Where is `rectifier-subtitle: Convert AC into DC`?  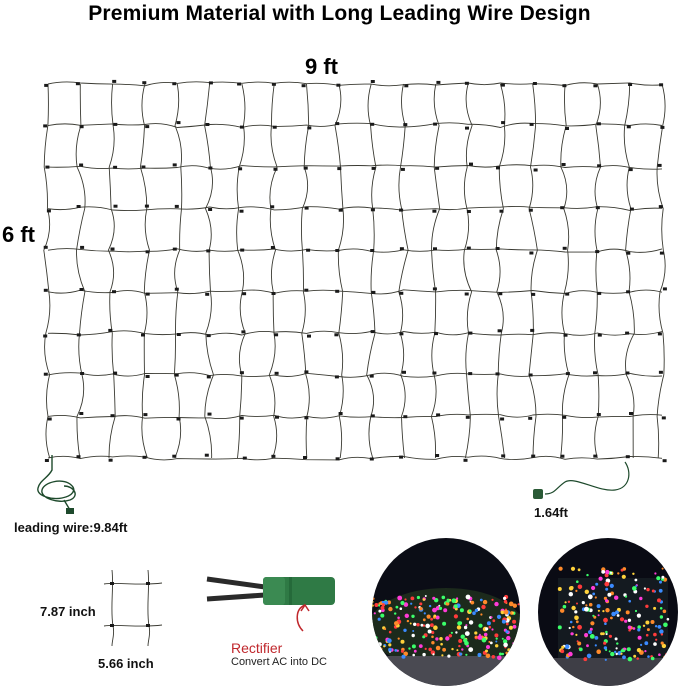
rectifier-subtitle: Convert AC into DC is located at coordinates (279, 662).